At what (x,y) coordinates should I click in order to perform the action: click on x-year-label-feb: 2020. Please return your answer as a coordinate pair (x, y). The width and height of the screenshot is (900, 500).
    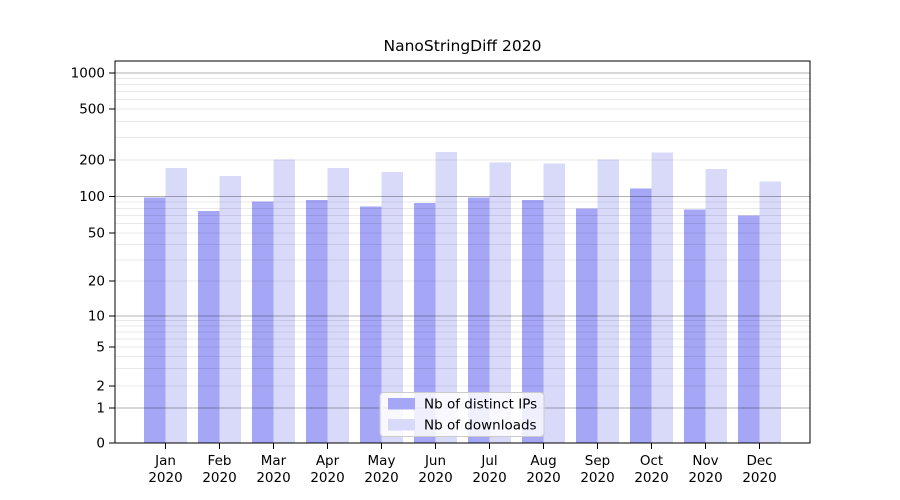
    Looking at the image, I should click on (219, 478).